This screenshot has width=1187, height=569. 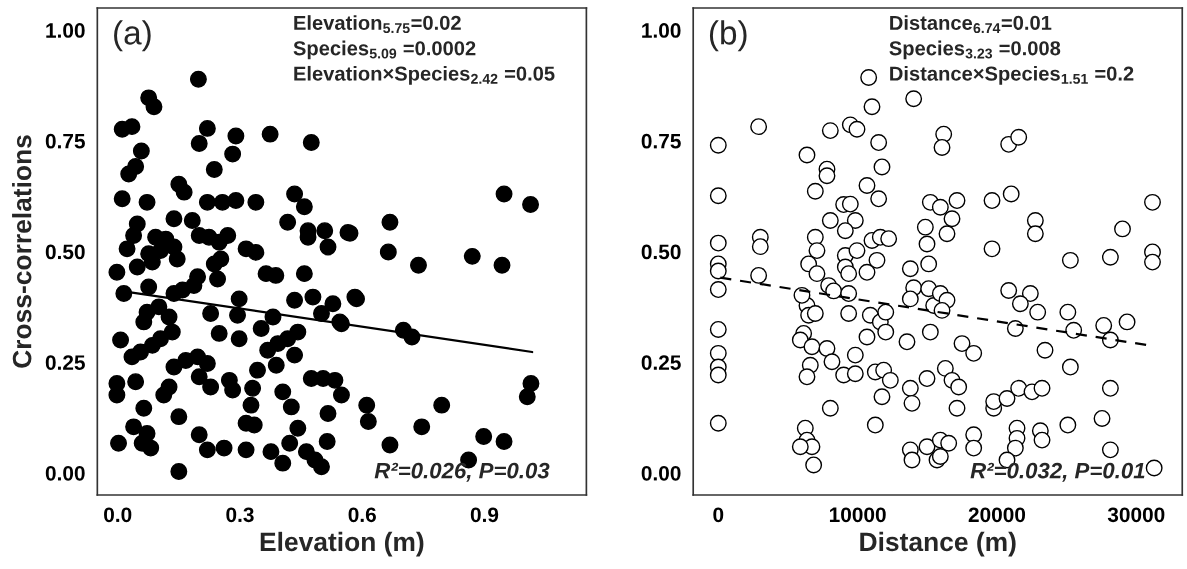 What do you see at coordinates (132, 36) in the screenshot?
I see `annotation: (a)` at bounding box center [132, 36].